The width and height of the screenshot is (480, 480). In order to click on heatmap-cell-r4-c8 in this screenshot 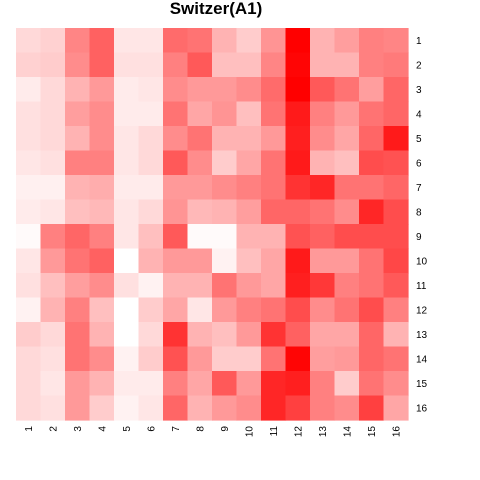, I will do `click(200, 114)`.